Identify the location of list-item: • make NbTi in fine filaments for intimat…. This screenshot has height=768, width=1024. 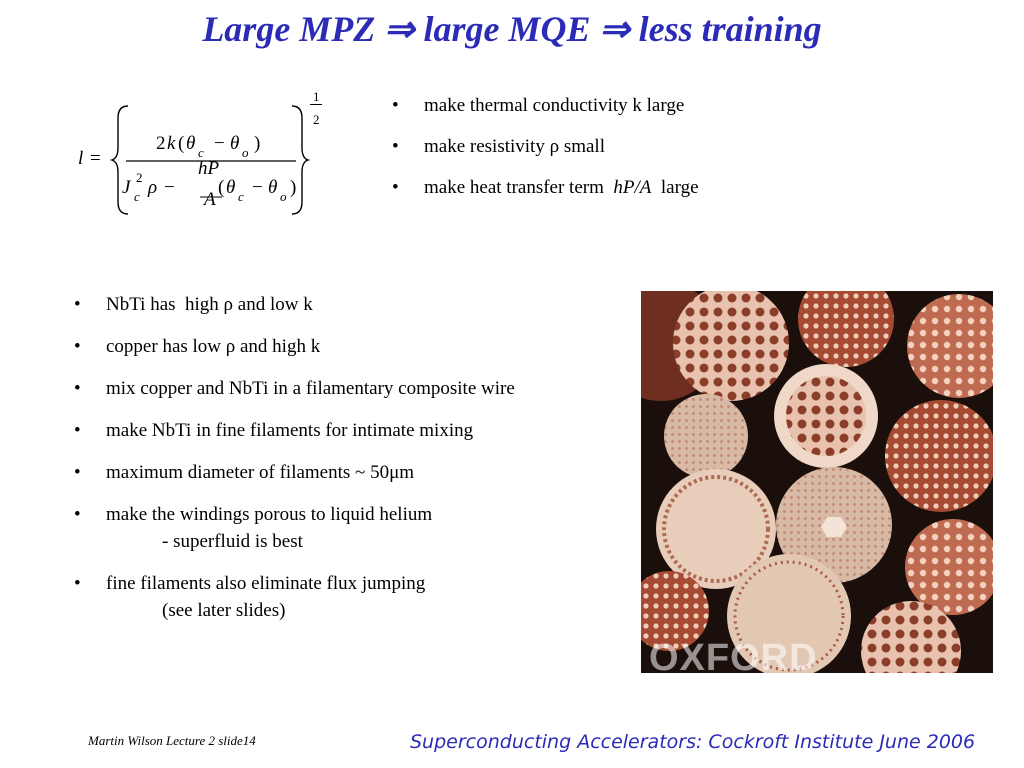
(330, 430).